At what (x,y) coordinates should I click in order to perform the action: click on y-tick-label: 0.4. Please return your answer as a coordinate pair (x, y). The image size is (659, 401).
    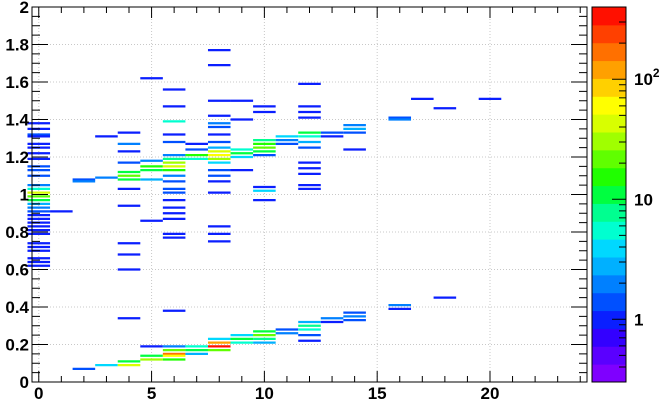
    Looking at the image, I should click on (17, 307).